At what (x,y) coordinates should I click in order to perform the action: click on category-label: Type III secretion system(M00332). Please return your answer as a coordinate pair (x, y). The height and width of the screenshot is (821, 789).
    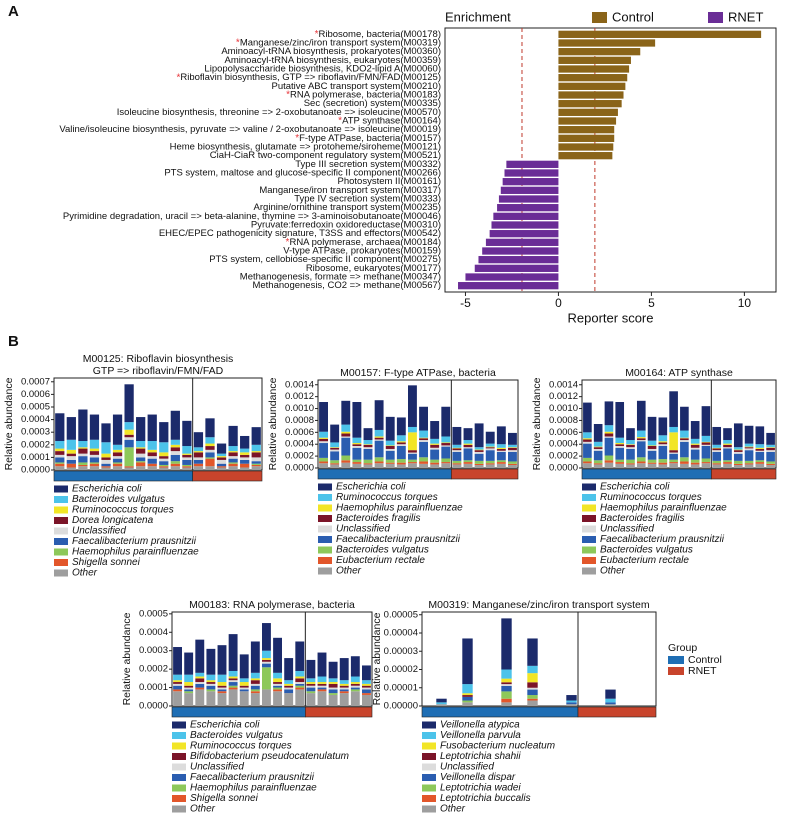
    Looking at the image, I should click on (368, 164).